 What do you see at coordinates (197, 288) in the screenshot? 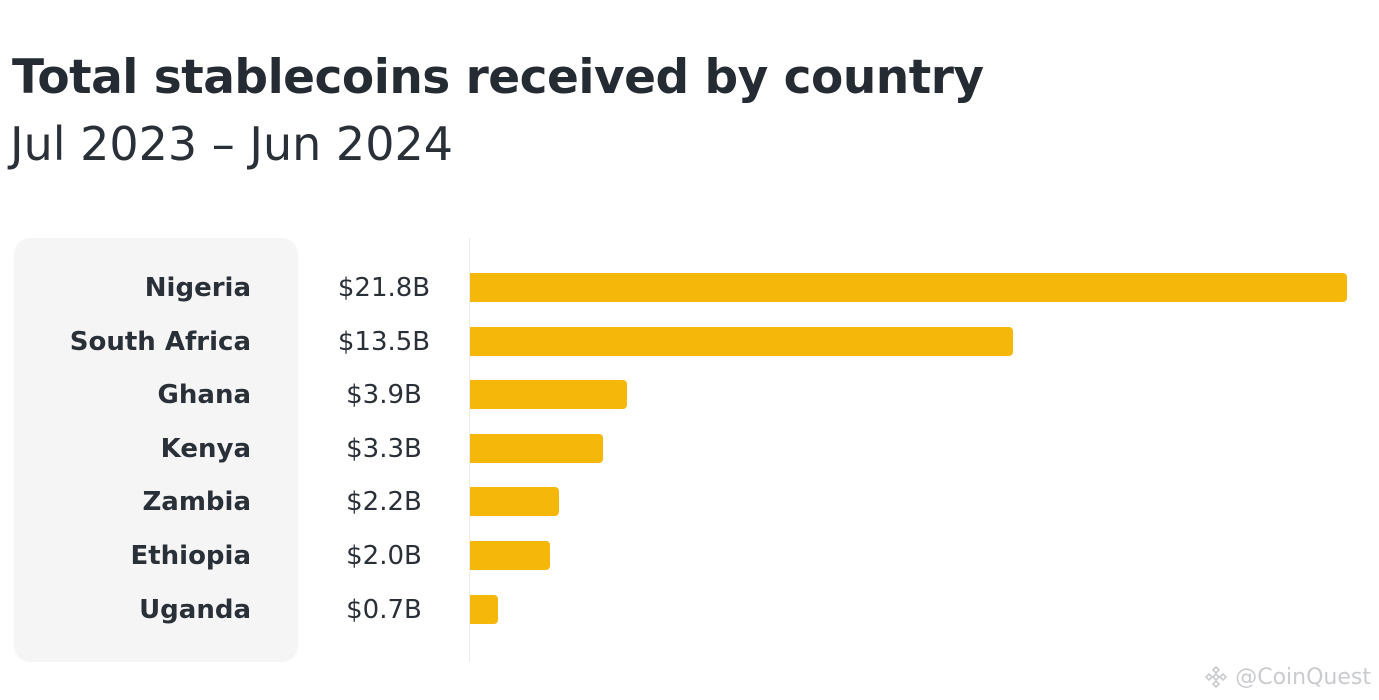
I see `category-label: Nigeria` at bounding box center [197, 288].